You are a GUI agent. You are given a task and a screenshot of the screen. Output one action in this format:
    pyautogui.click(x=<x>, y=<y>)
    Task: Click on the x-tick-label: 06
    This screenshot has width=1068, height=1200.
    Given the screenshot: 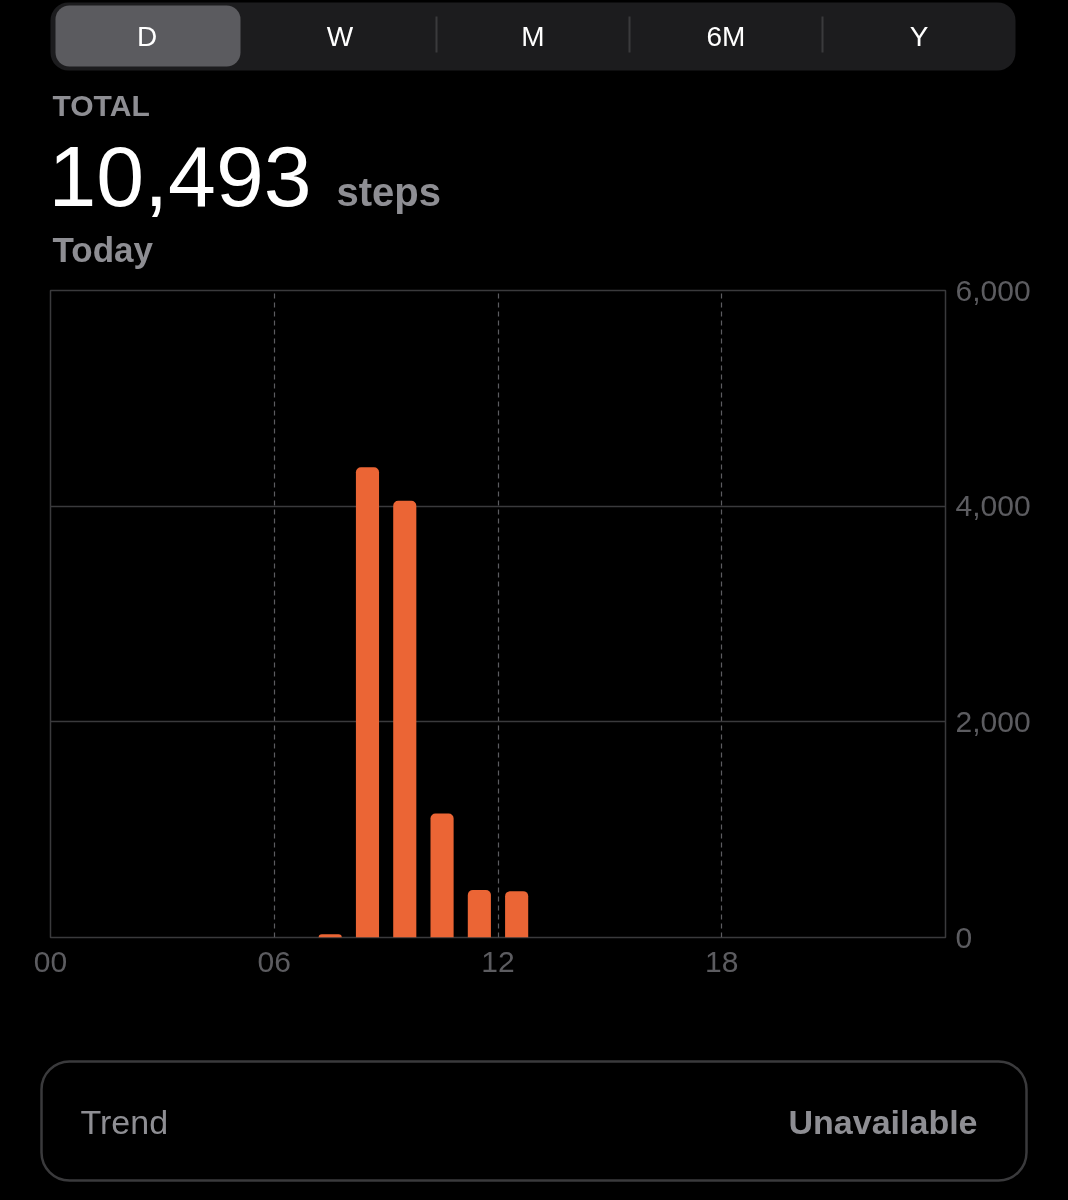 What is the action you would take?
    pyautogui.click(x=274, y=961)
    